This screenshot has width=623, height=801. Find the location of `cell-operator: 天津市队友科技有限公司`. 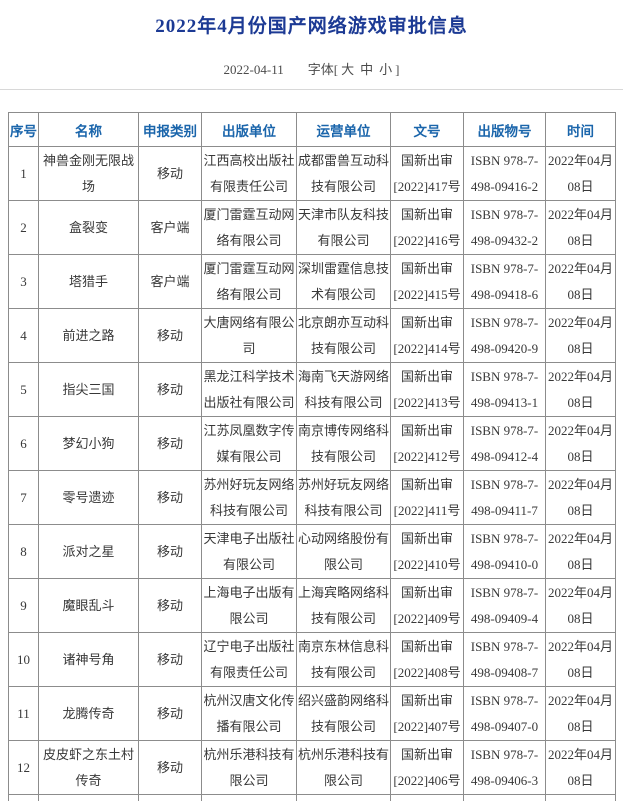

cell-operator: 天津市队友科技有限公司 is located at coordinates (343, 227).